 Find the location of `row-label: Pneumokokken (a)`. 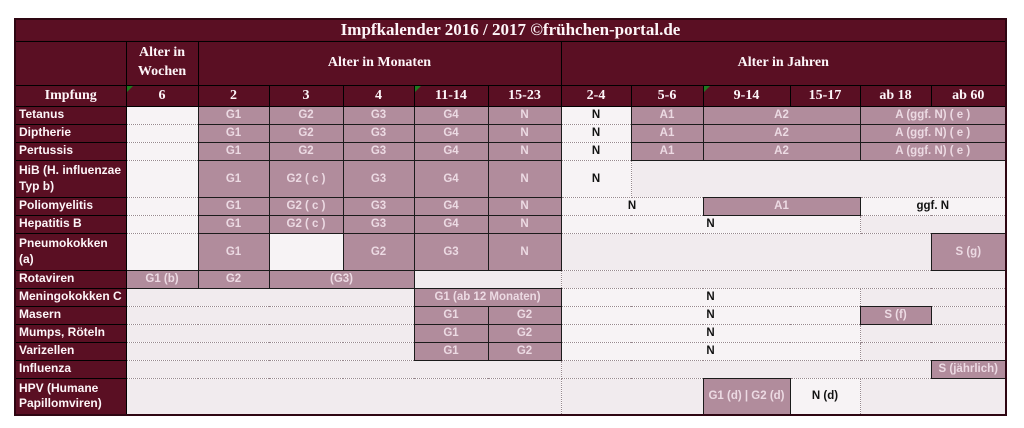

row-label: Pneumokokken (a) is located at coordinates (70, 251).